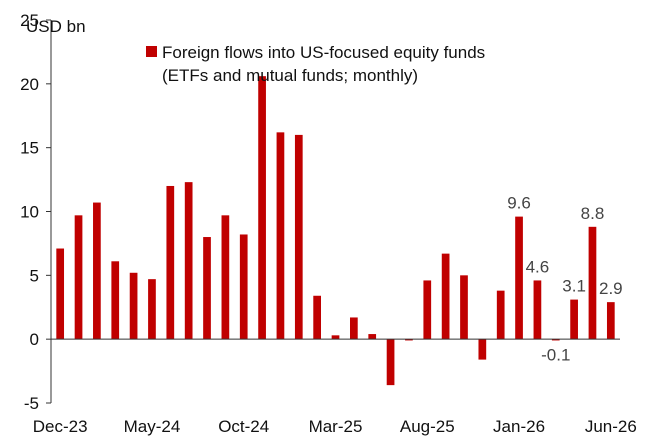 The width and height of the screenshot is (651, 447). Describe the element at coordinates (611, 288) in the screenshot. I see `data-label-Jun-26: 2.9` at that location.